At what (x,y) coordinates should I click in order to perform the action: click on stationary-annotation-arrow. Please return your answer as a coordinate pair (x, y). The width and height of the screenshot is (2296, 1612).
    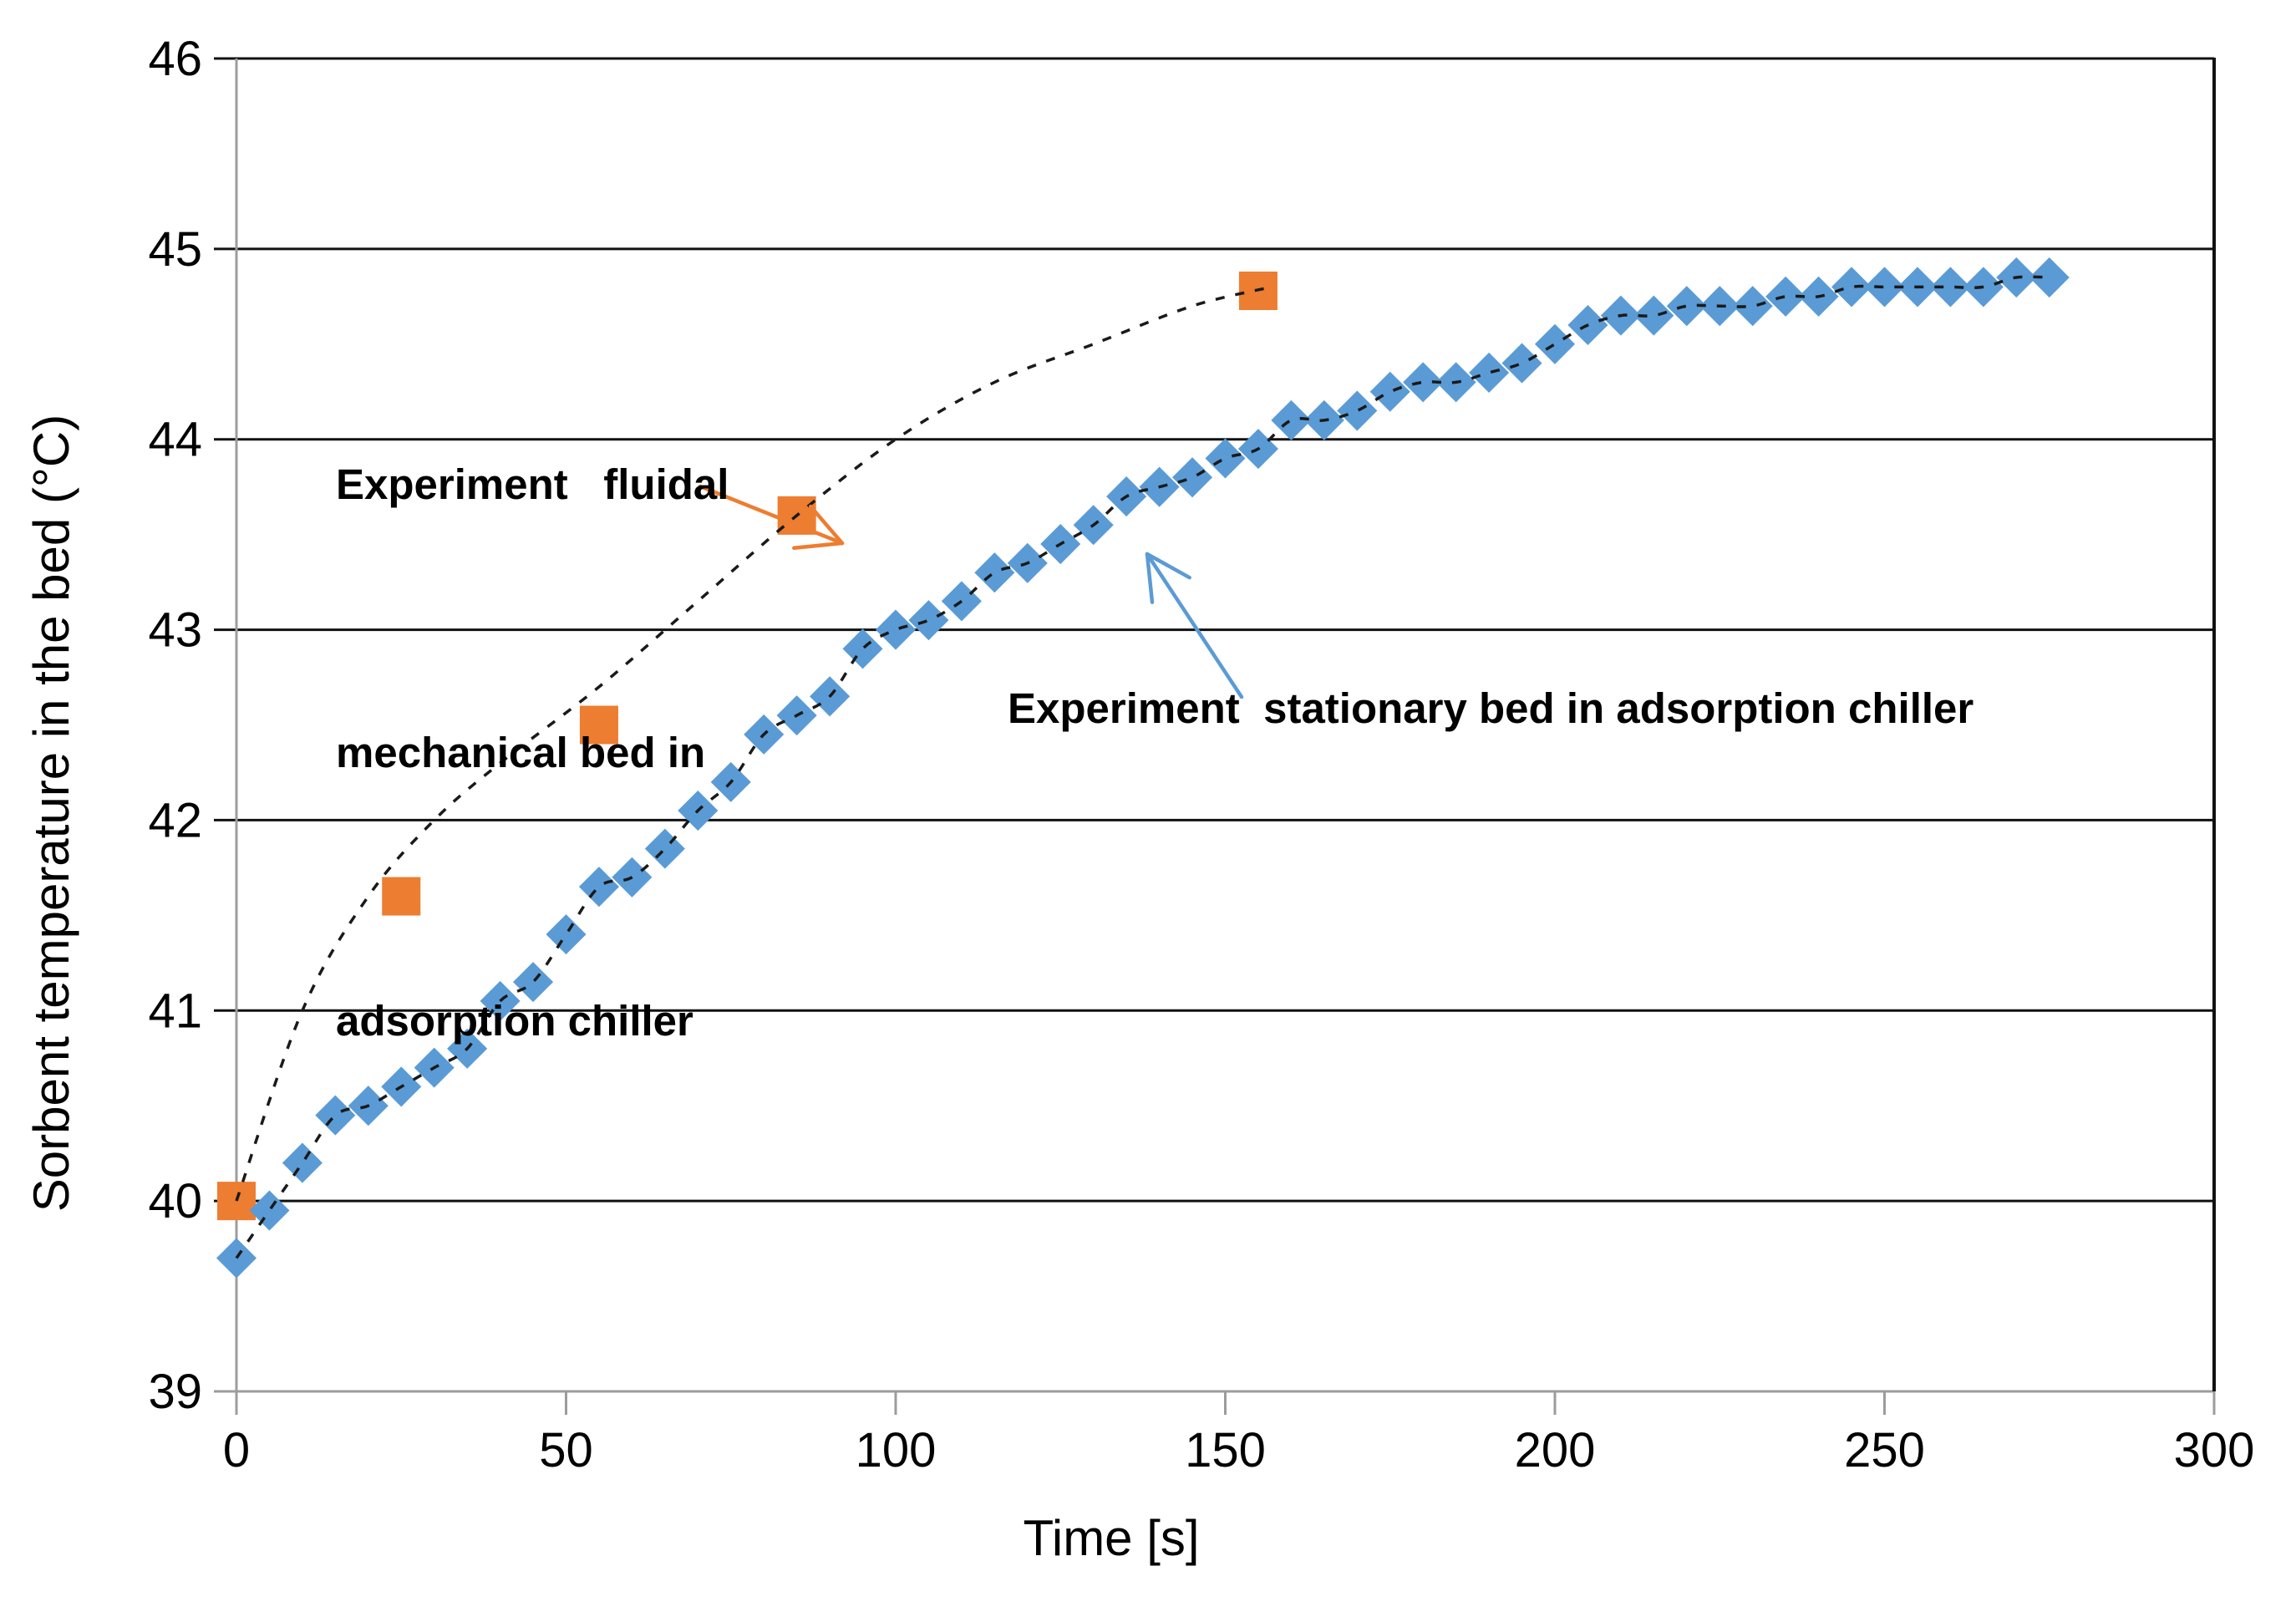
    Looking at the image, I should click on (1194, 625).